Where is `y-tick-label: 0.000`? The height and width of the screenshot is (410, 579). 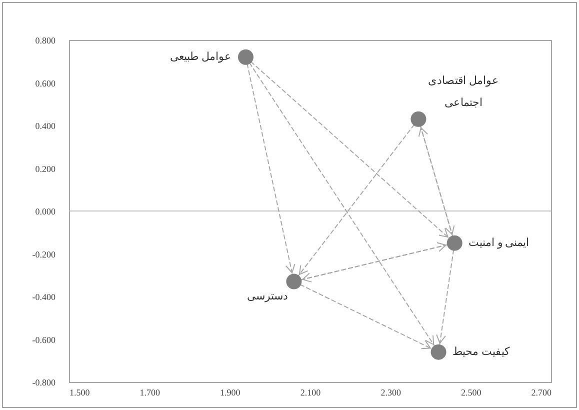
y-tick-label: 0.000 is located at coordinates (45, 211).